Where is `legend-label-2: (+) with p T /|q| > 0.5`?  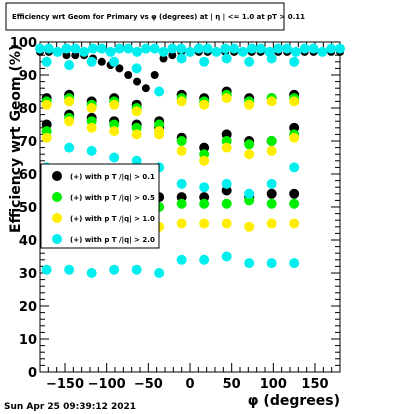
legend-label-2: (+) with p T /|q| > 0.5 is located at coordinates (112, 198).